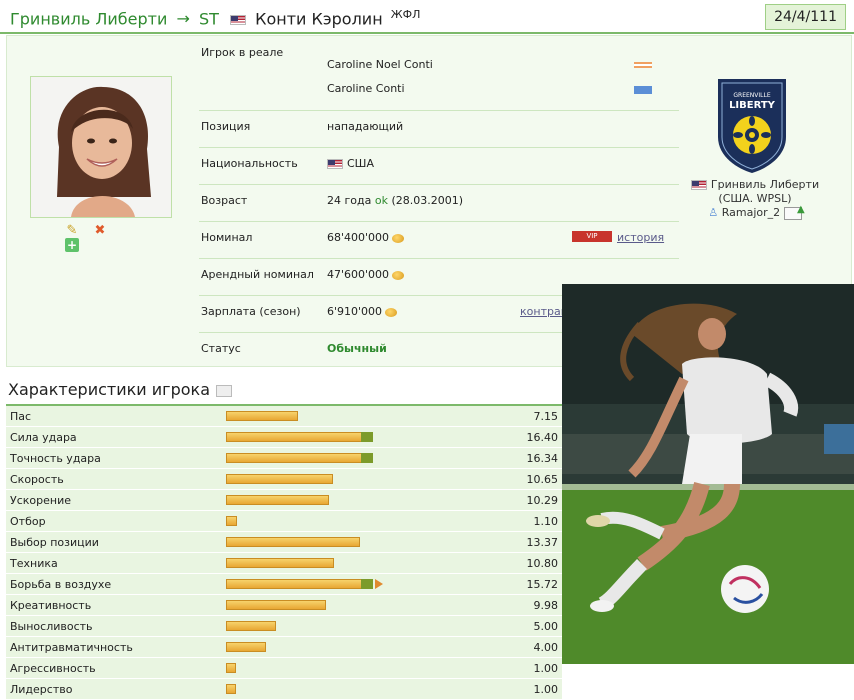 This screenshot has width=854, height=700. What do you see at coordinates (547, 311) in the screenshot?
I see `contract-link: контракт` at bounding box center [547, 311].